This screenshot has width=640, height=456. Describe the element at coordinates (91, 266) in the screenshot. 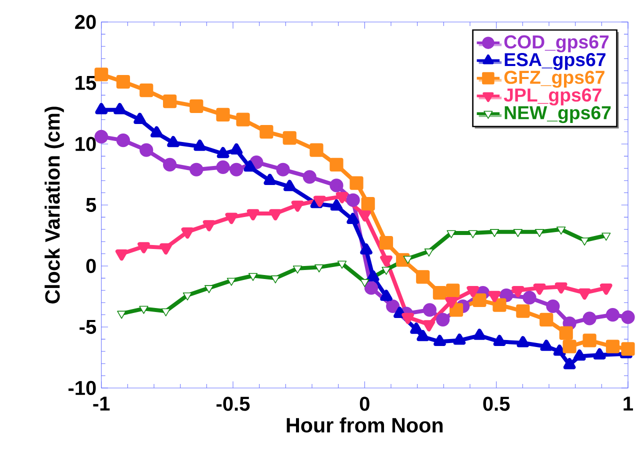

I see `y-tick-label: 0` at that location.